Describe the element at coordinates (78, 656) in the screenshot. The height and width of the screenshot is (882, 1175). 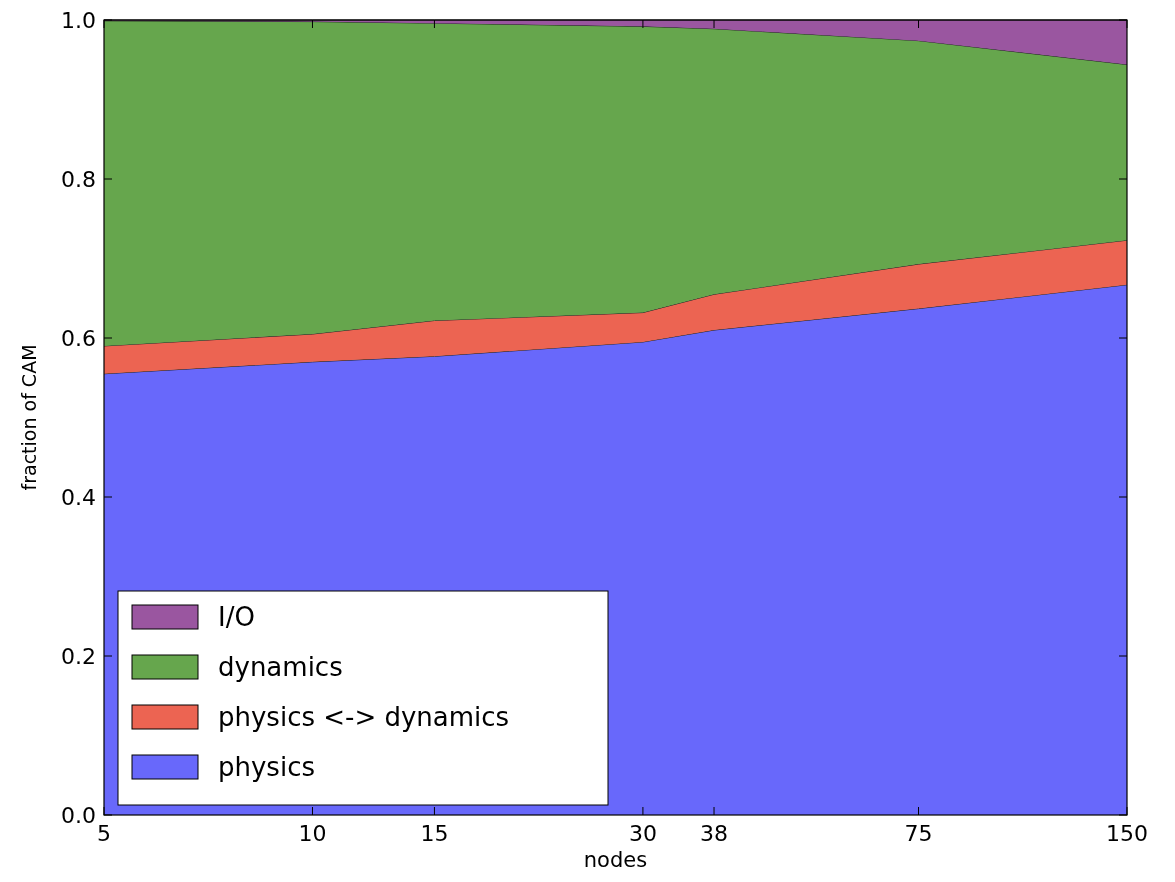
I see `y-tick-label: 0.2` at that location.